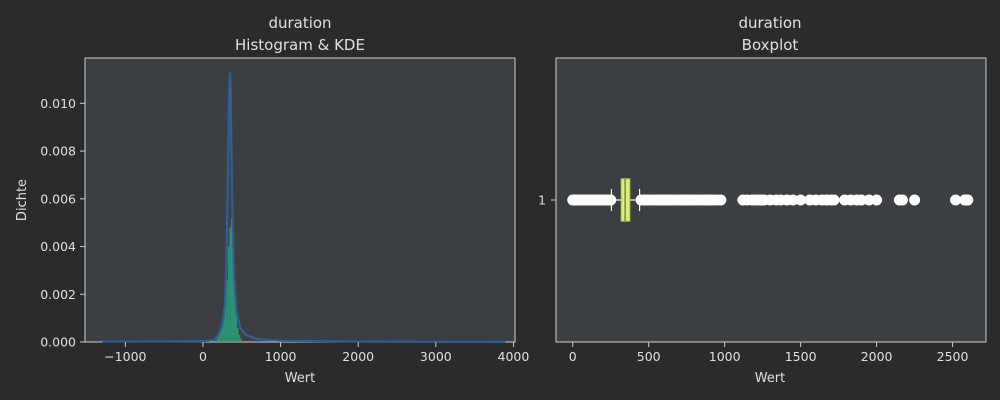 The image size is (1000, 400). What do you see at coordinates (542, 200) in the screenshot?
I see `boxplot-category-label: 1` at bounding box center [542, 200].